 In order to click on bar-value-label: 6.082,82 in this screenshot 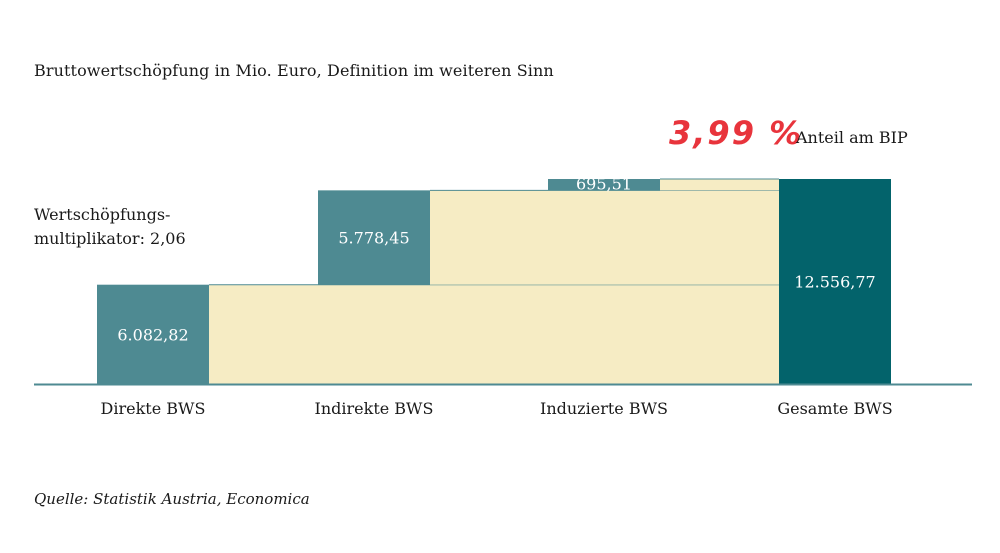, I will do `click(152, 334)`.